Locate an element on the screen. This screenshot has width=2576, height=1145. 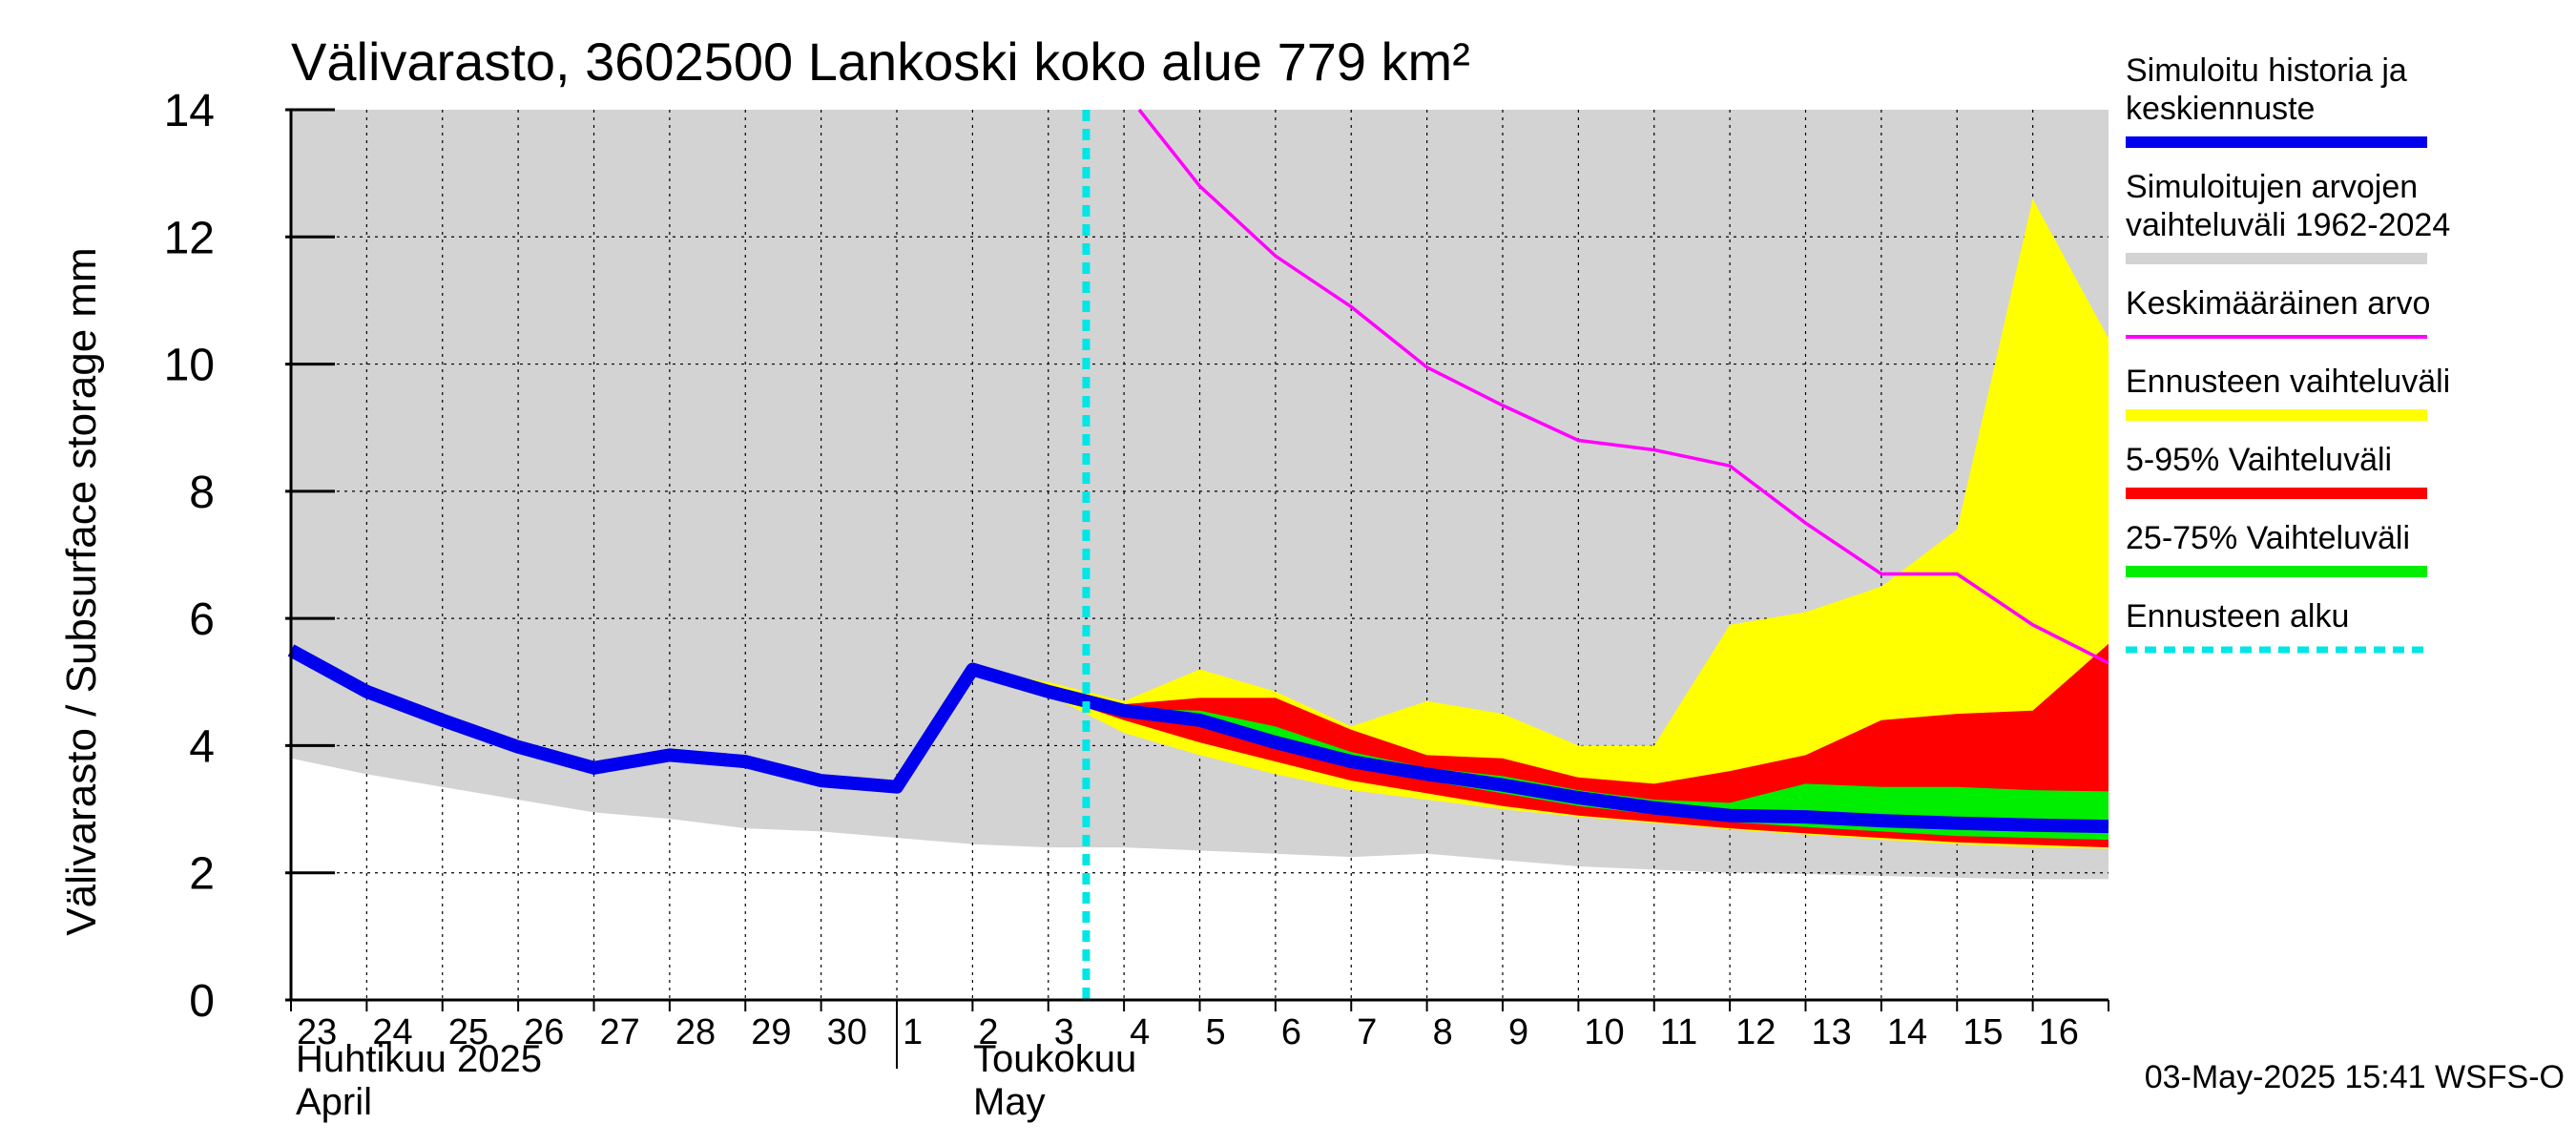
x-tick-label: 26 is located at coordinates (544, 1032).